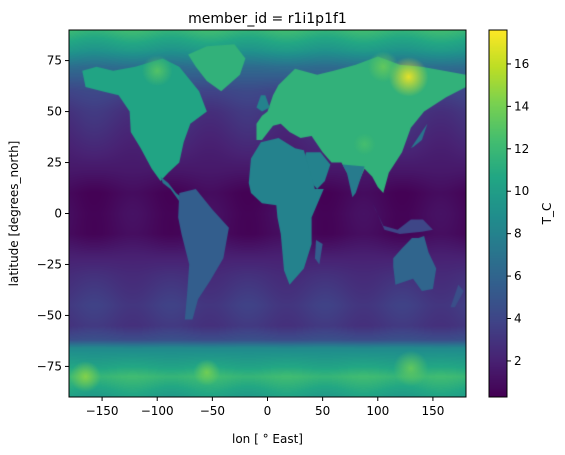 Image resolution: width=565 pixels, height=455 pixels. I want to click on chart-title: member_id = r1i1p1f1, so click(267, 19).